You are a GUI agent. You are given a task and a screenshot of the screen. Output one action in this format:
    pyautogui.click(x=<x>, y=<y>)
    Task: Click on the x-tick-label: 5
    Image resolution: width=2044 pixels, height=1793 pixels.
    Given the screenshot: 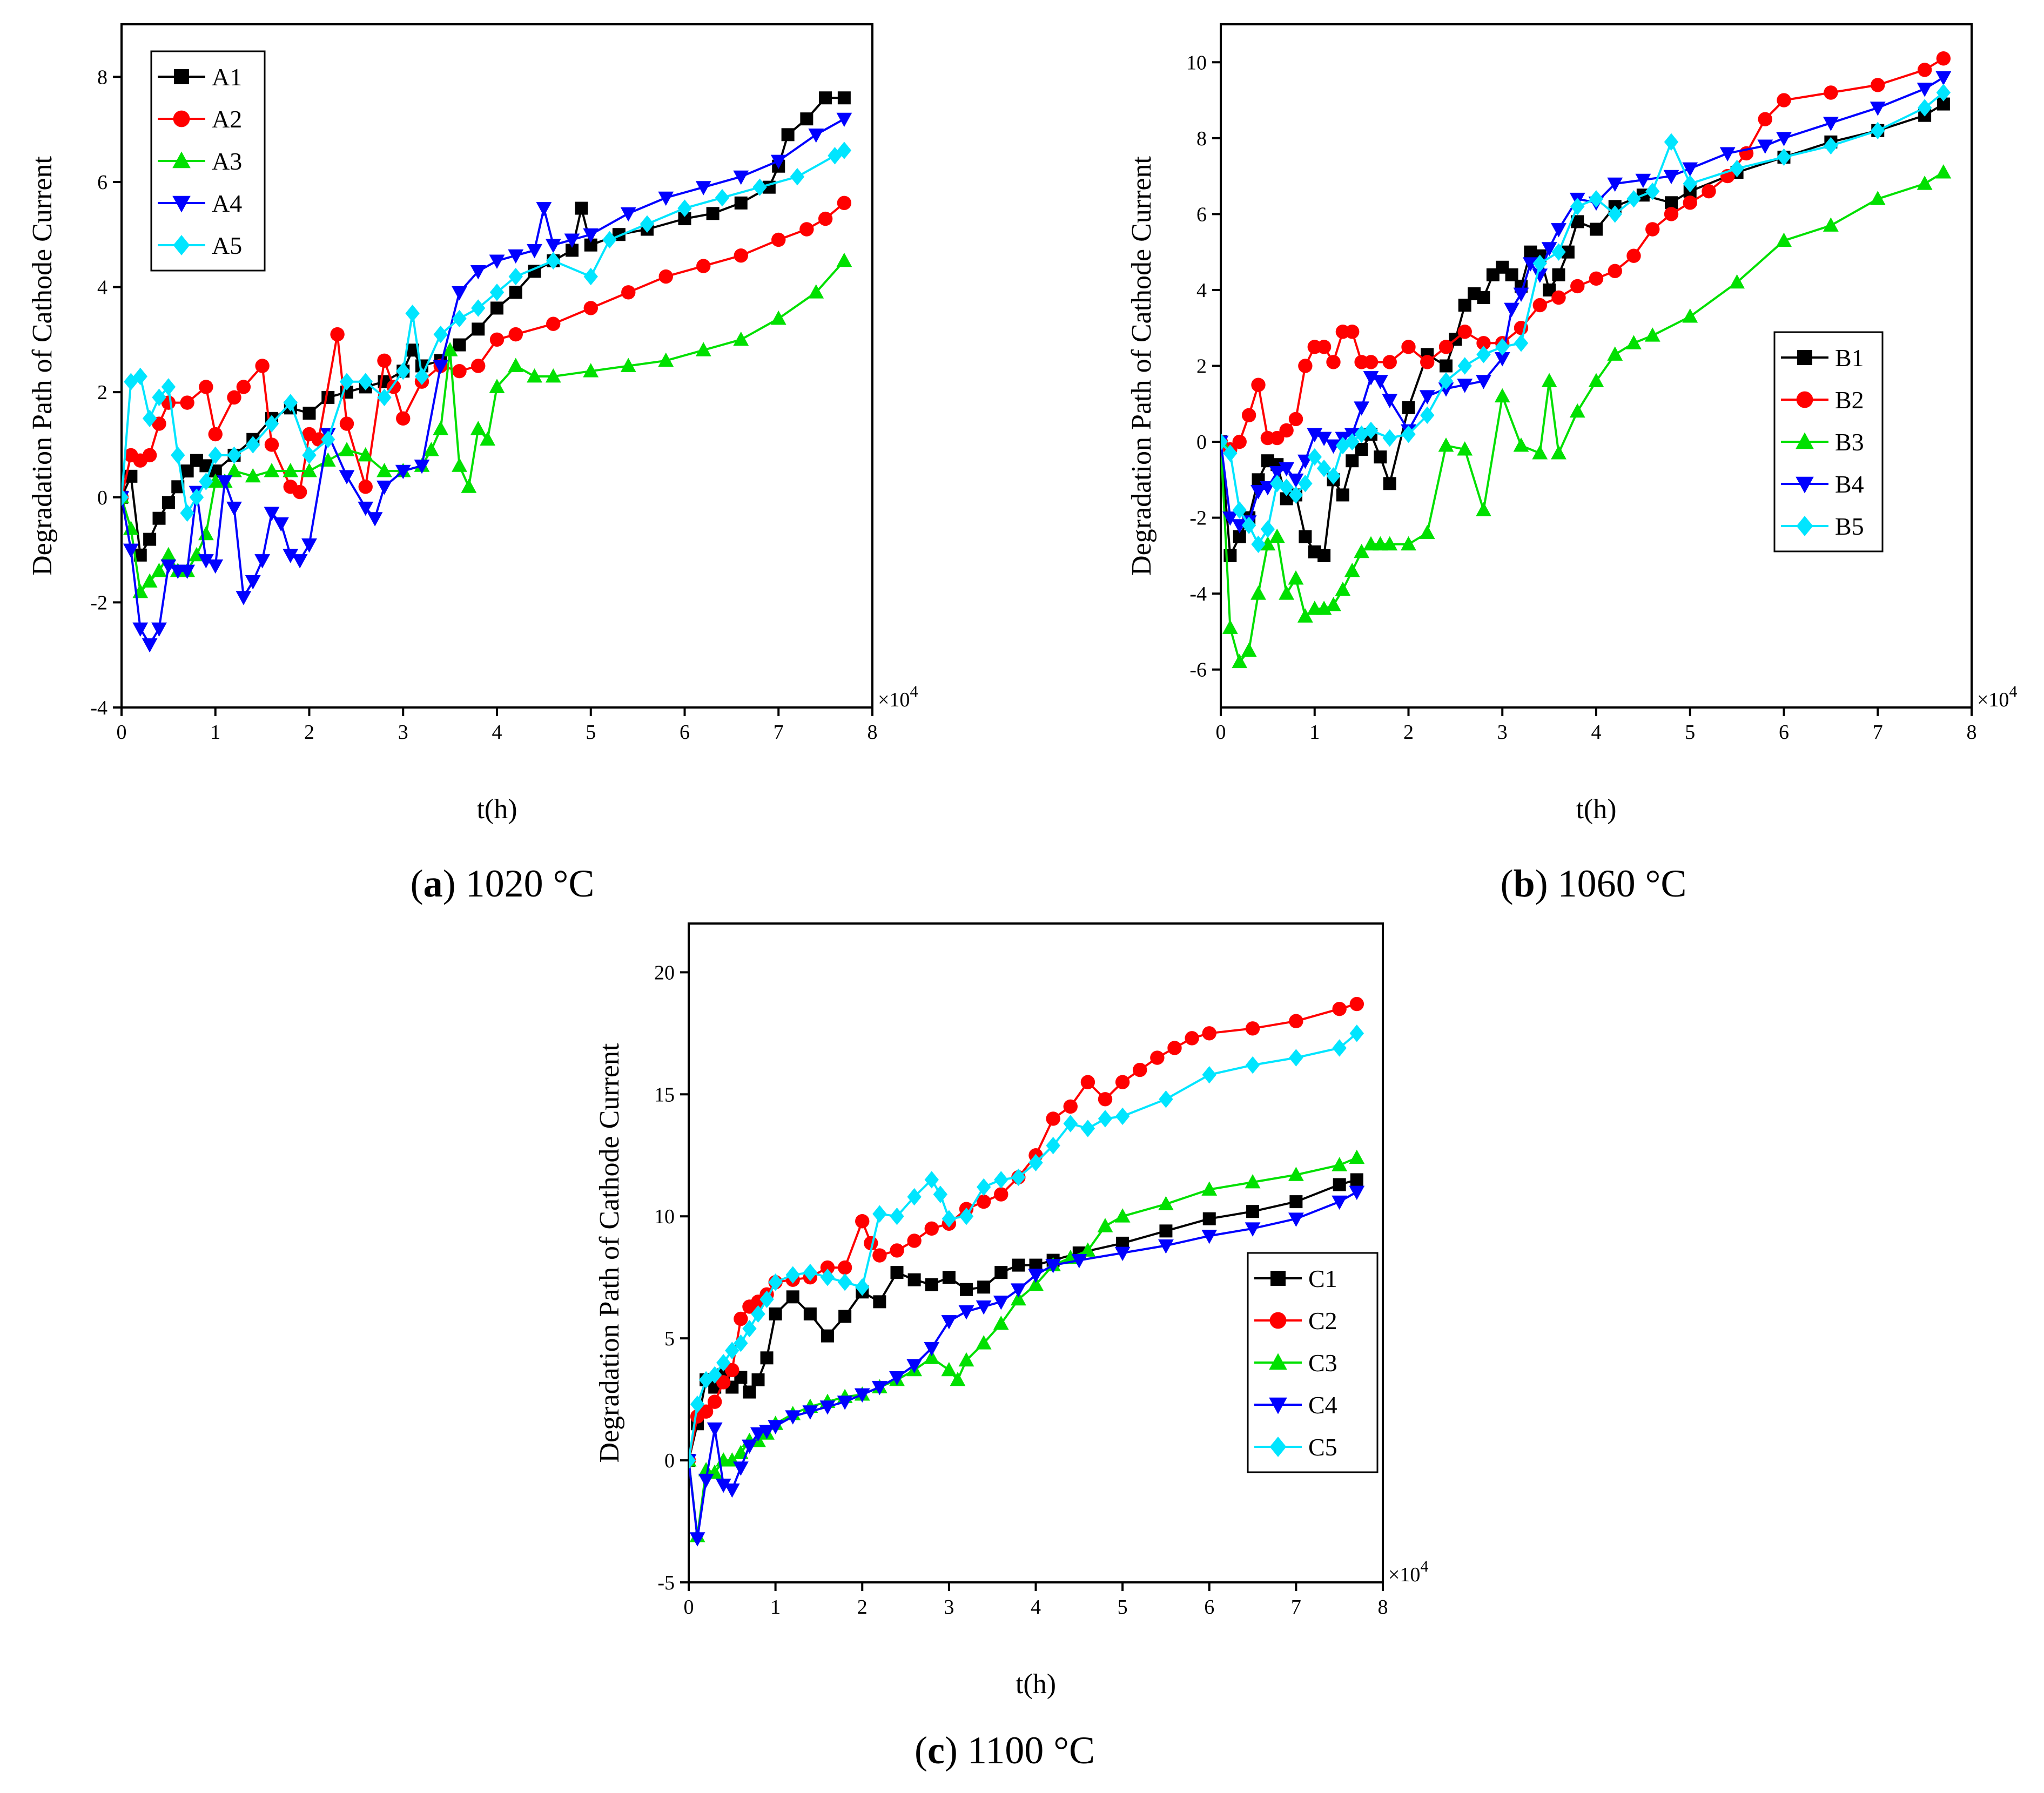 What is the action you would take?
    pyautogui.click(x=591, y=732)
    